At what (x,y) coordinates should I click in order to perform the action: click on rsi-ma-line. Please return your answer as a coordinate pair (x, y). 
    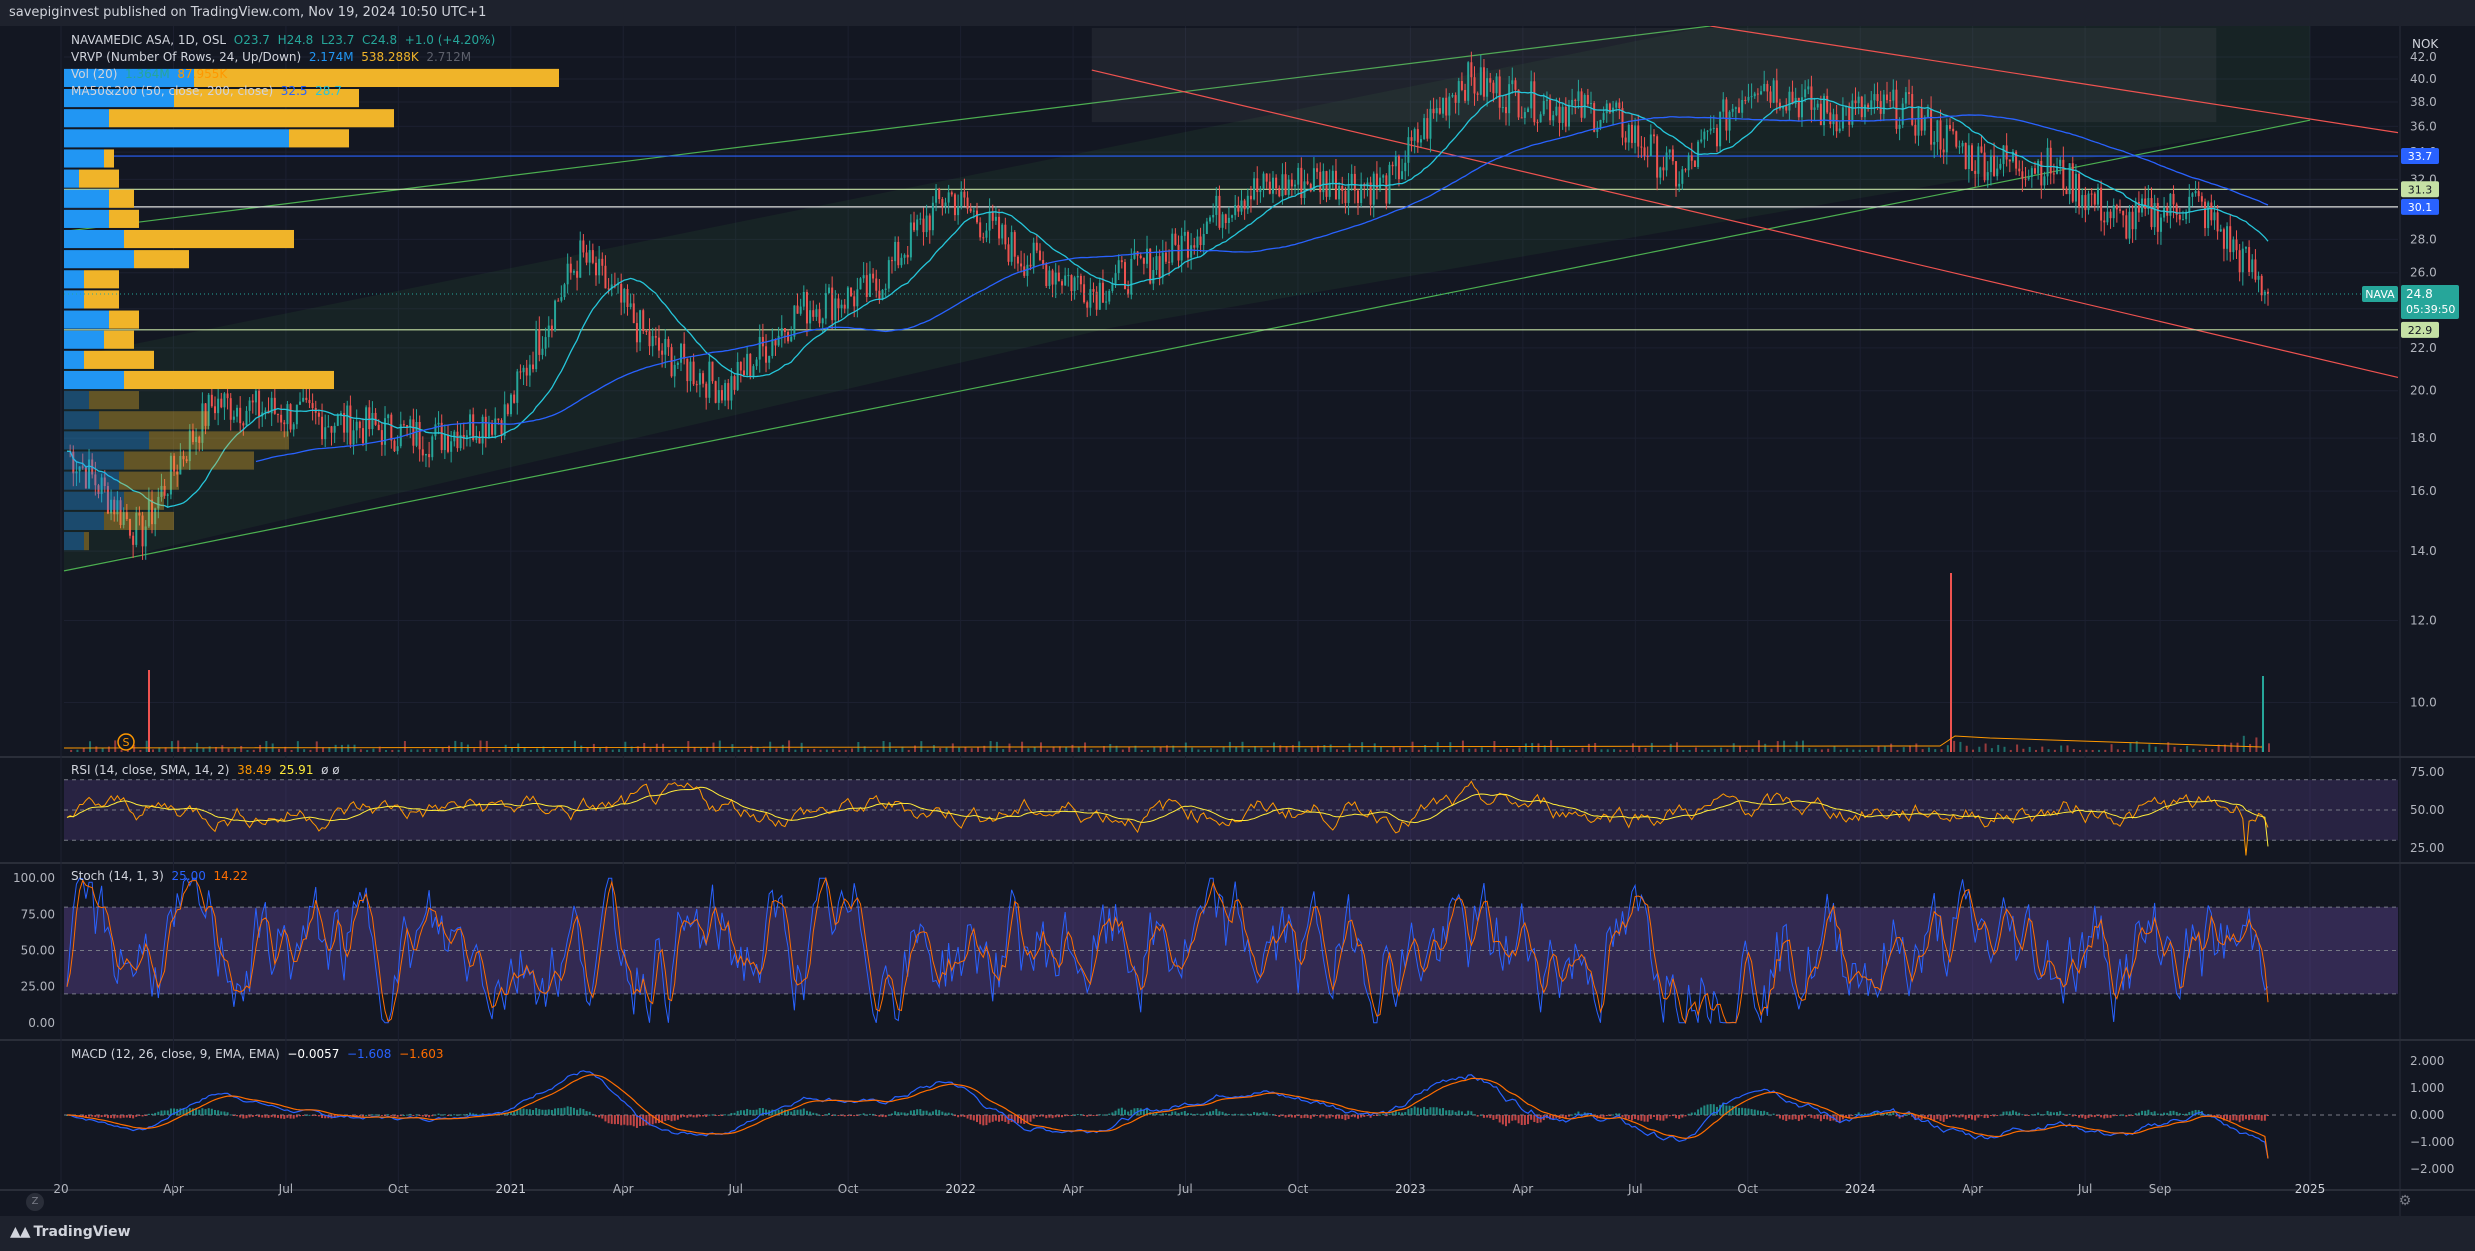
    Looking at the image, I should click on (1167, 816).